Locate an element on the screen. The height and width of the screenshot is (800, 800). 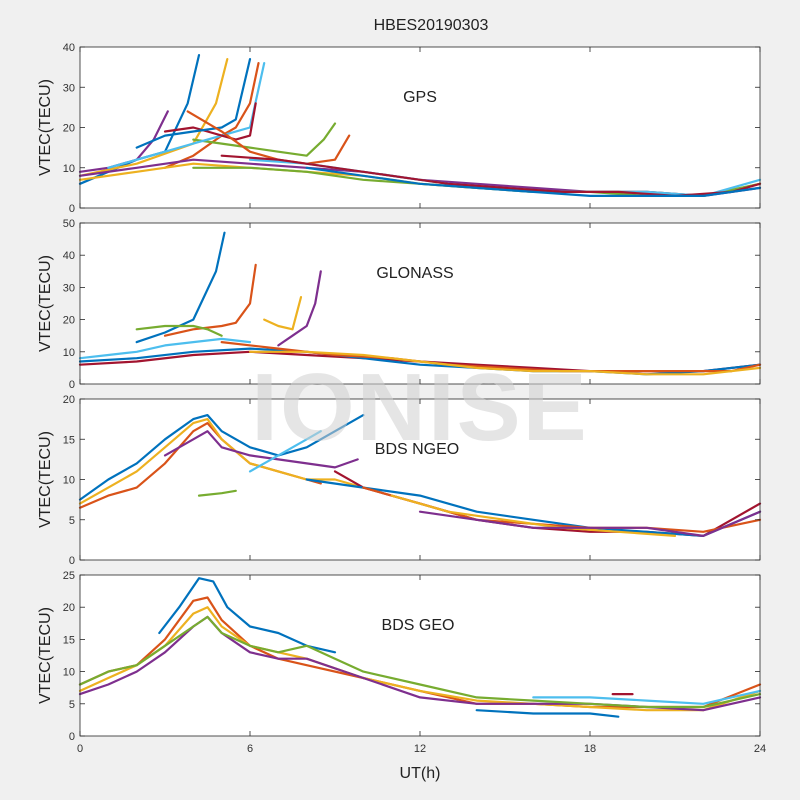
chart-title: HBES20190303 is located at coordinates (431, 25).